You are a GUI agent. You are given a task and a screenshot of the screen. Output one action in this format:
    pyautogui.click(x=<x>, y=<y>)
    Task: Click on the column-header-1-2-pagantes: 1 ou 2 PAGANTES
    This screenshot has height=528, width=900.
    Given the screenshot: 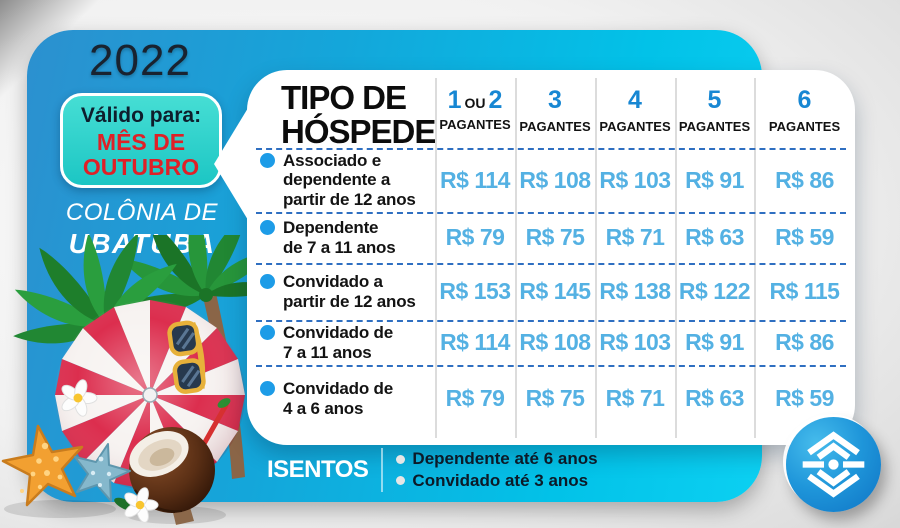 What is the action you would take?
    pyautogui.click(x=475, y=109)
    